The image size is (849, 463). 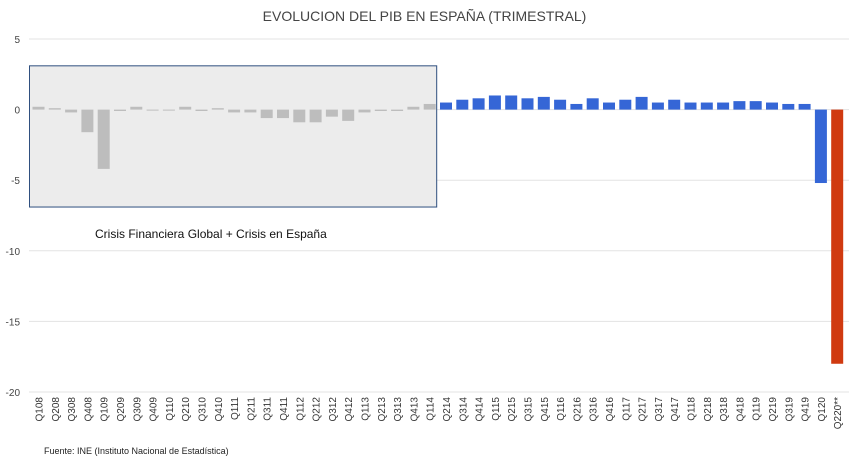 What do you see at coordinates (446, 106) in the screenshot?
I see `bar-Q214` at bounding box center [446, 106].